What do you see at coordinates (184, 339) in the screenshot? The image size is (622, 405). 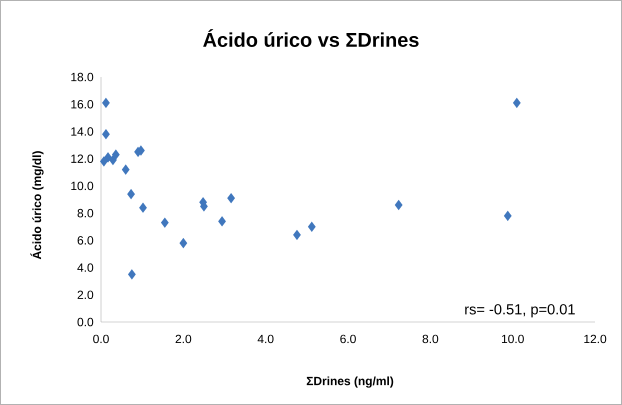 I see `x-tick-label: 2.0` at bounding box center [184, 339].